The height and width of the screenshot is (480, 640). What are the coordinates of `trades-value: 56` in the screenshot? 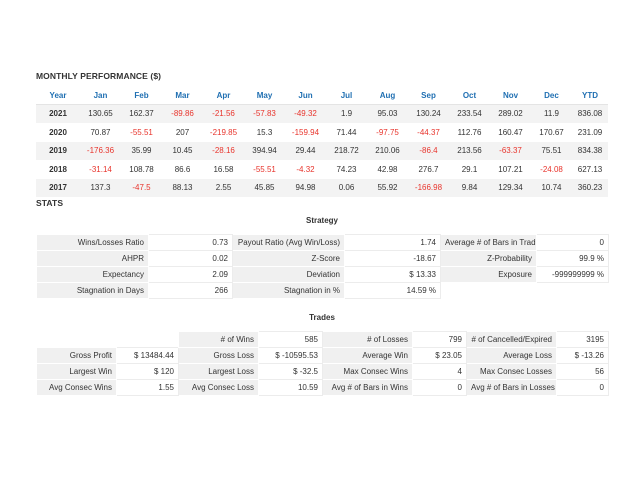 It's located at (582, 371).